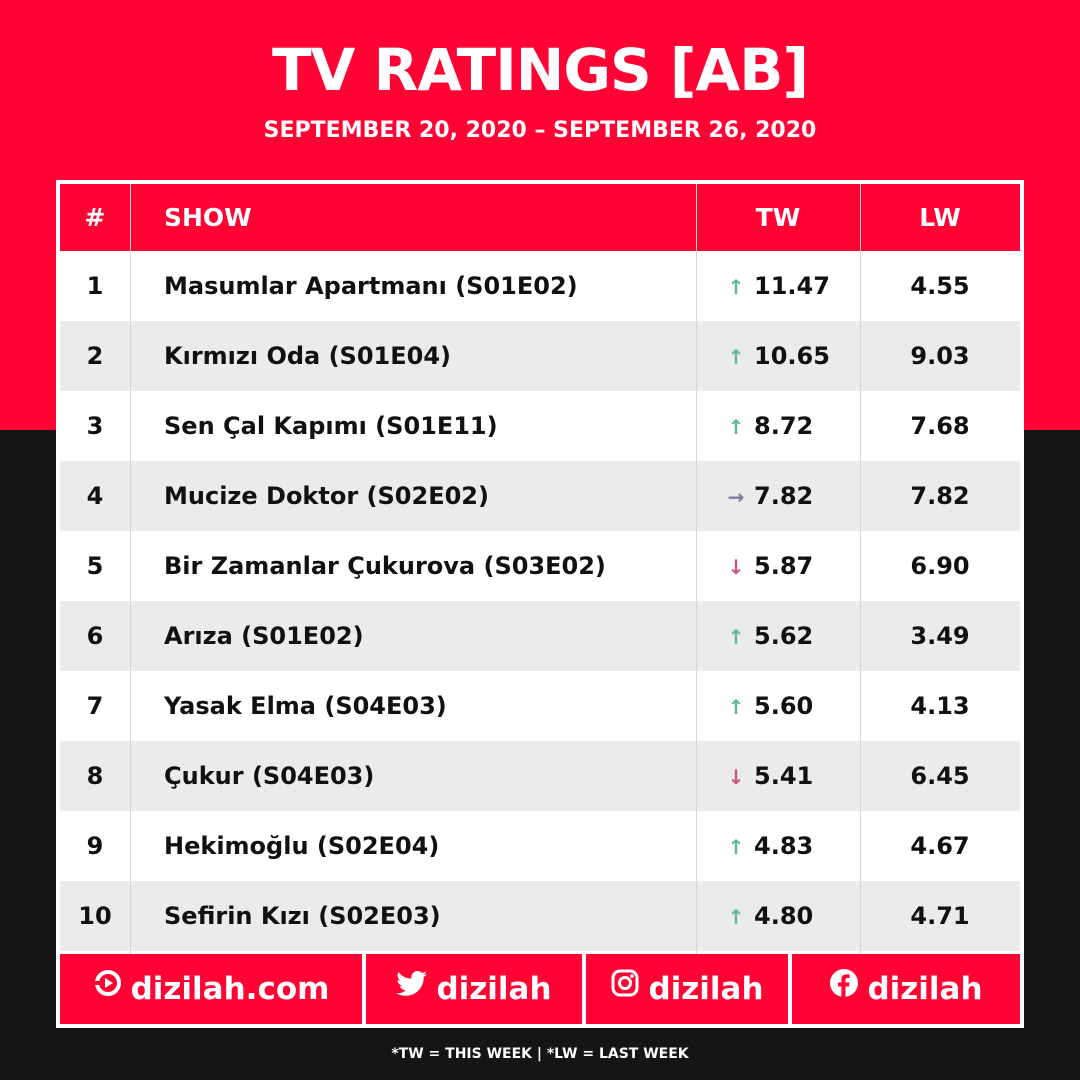 This screenshot has width=1080, height=1080. I want to click on show-title-cell: Sefirin Kızı (S02E03), so click(302, 916).